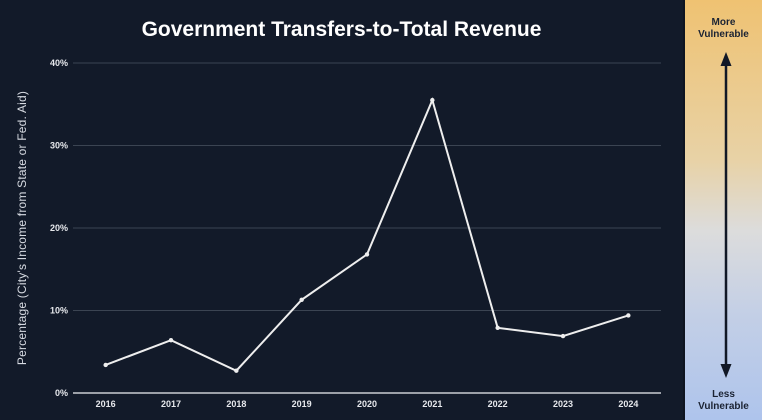 The height and width of the screenshot is (420, 762). Describe the element at coordinates (302, 404) in the screenshot. I see `x-tick-label: 2019` at that location.